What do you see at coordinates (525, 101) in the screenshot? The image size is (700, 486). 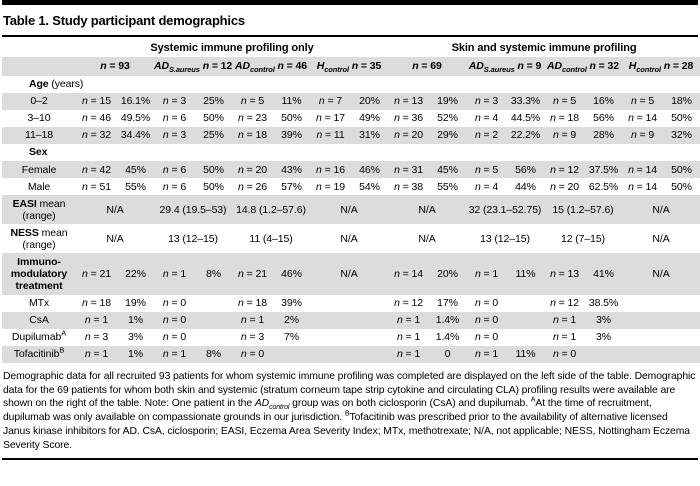 I see `cell: 33.3%` at bounding box center [525, 101].